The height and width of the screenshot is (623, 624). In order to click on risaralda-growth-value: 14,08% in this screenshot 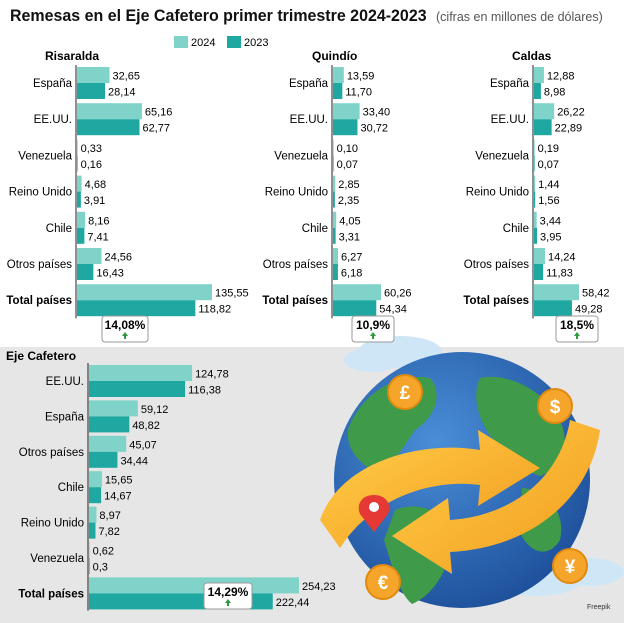, I will do `click(125, 325)`.